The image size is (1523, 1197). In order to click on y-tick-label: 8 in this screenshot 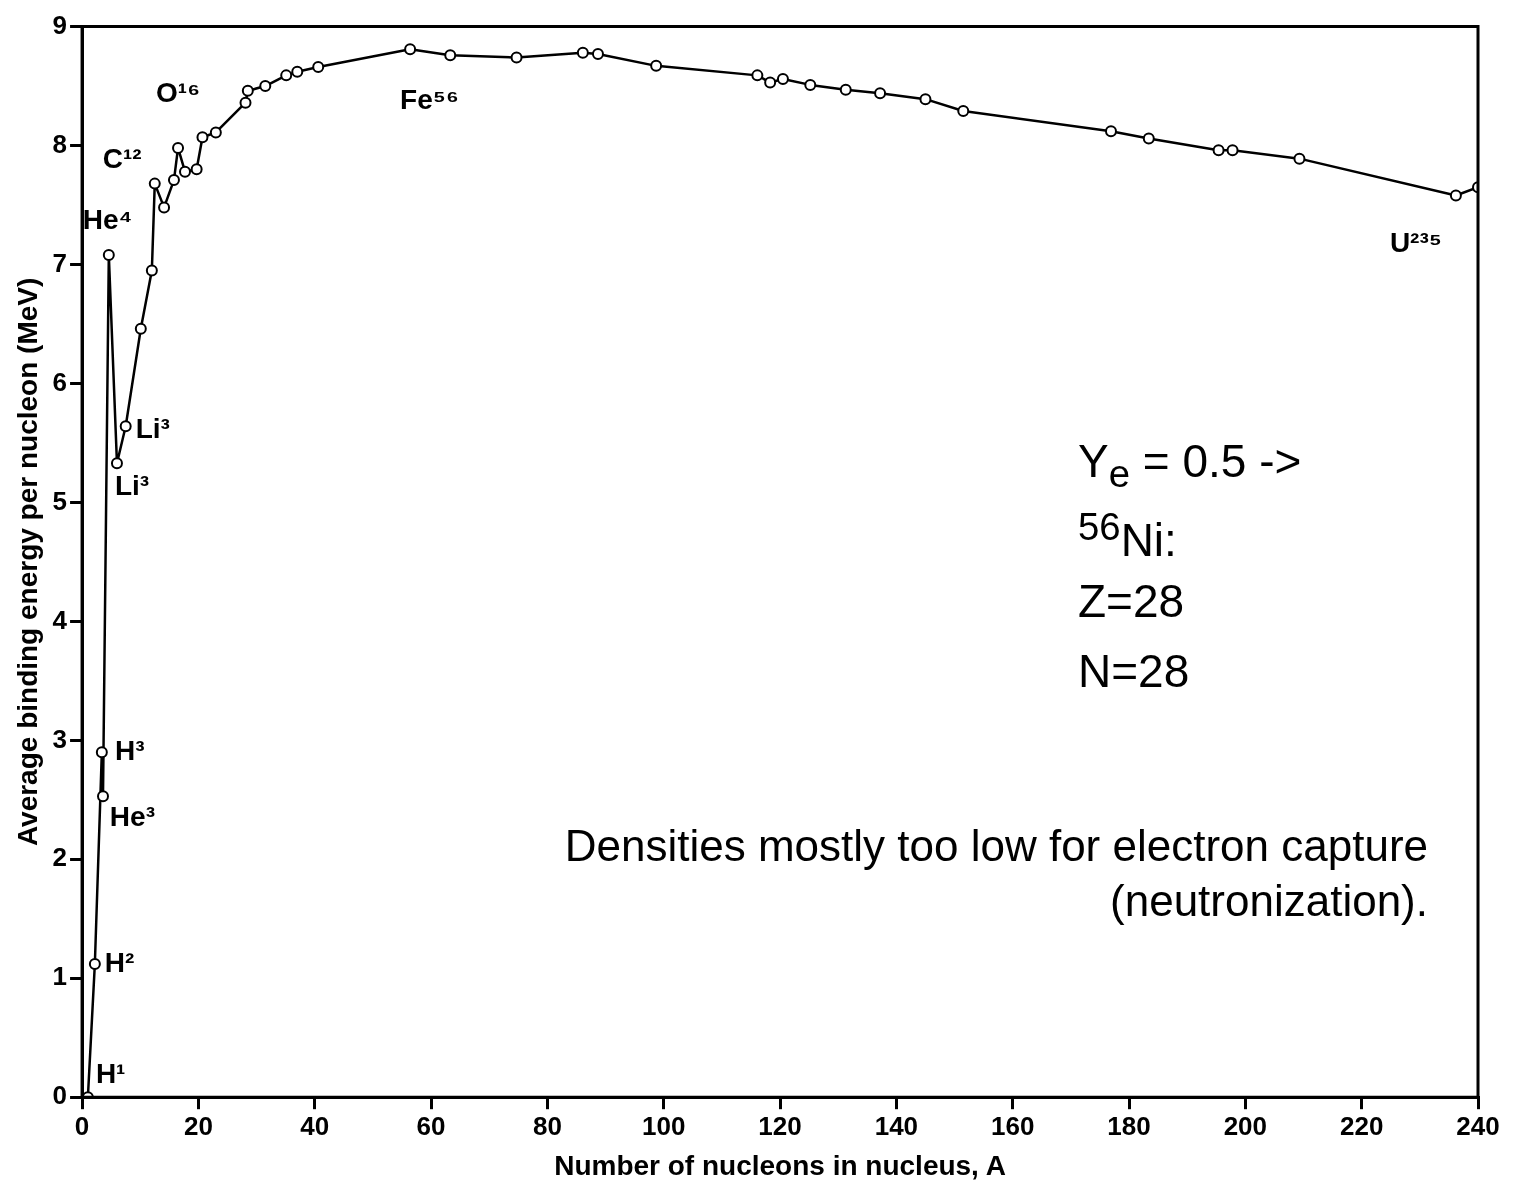, I will do `click(60, 143)`.